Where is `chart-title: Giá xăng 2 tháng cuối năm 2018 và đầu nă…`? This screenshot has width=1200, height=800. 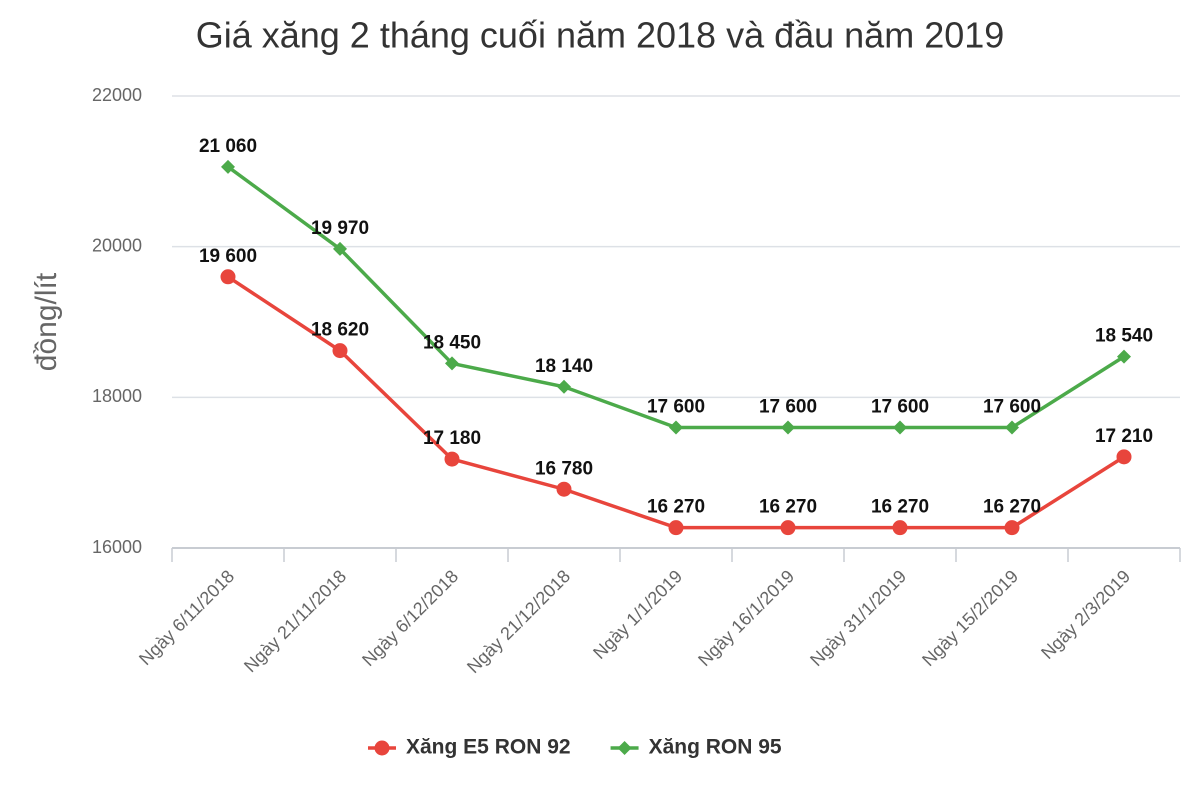 chart-title: Giá xăng 2 tháng cuối năm 2018 và đầu nă… is located at coordinates (600, 35).